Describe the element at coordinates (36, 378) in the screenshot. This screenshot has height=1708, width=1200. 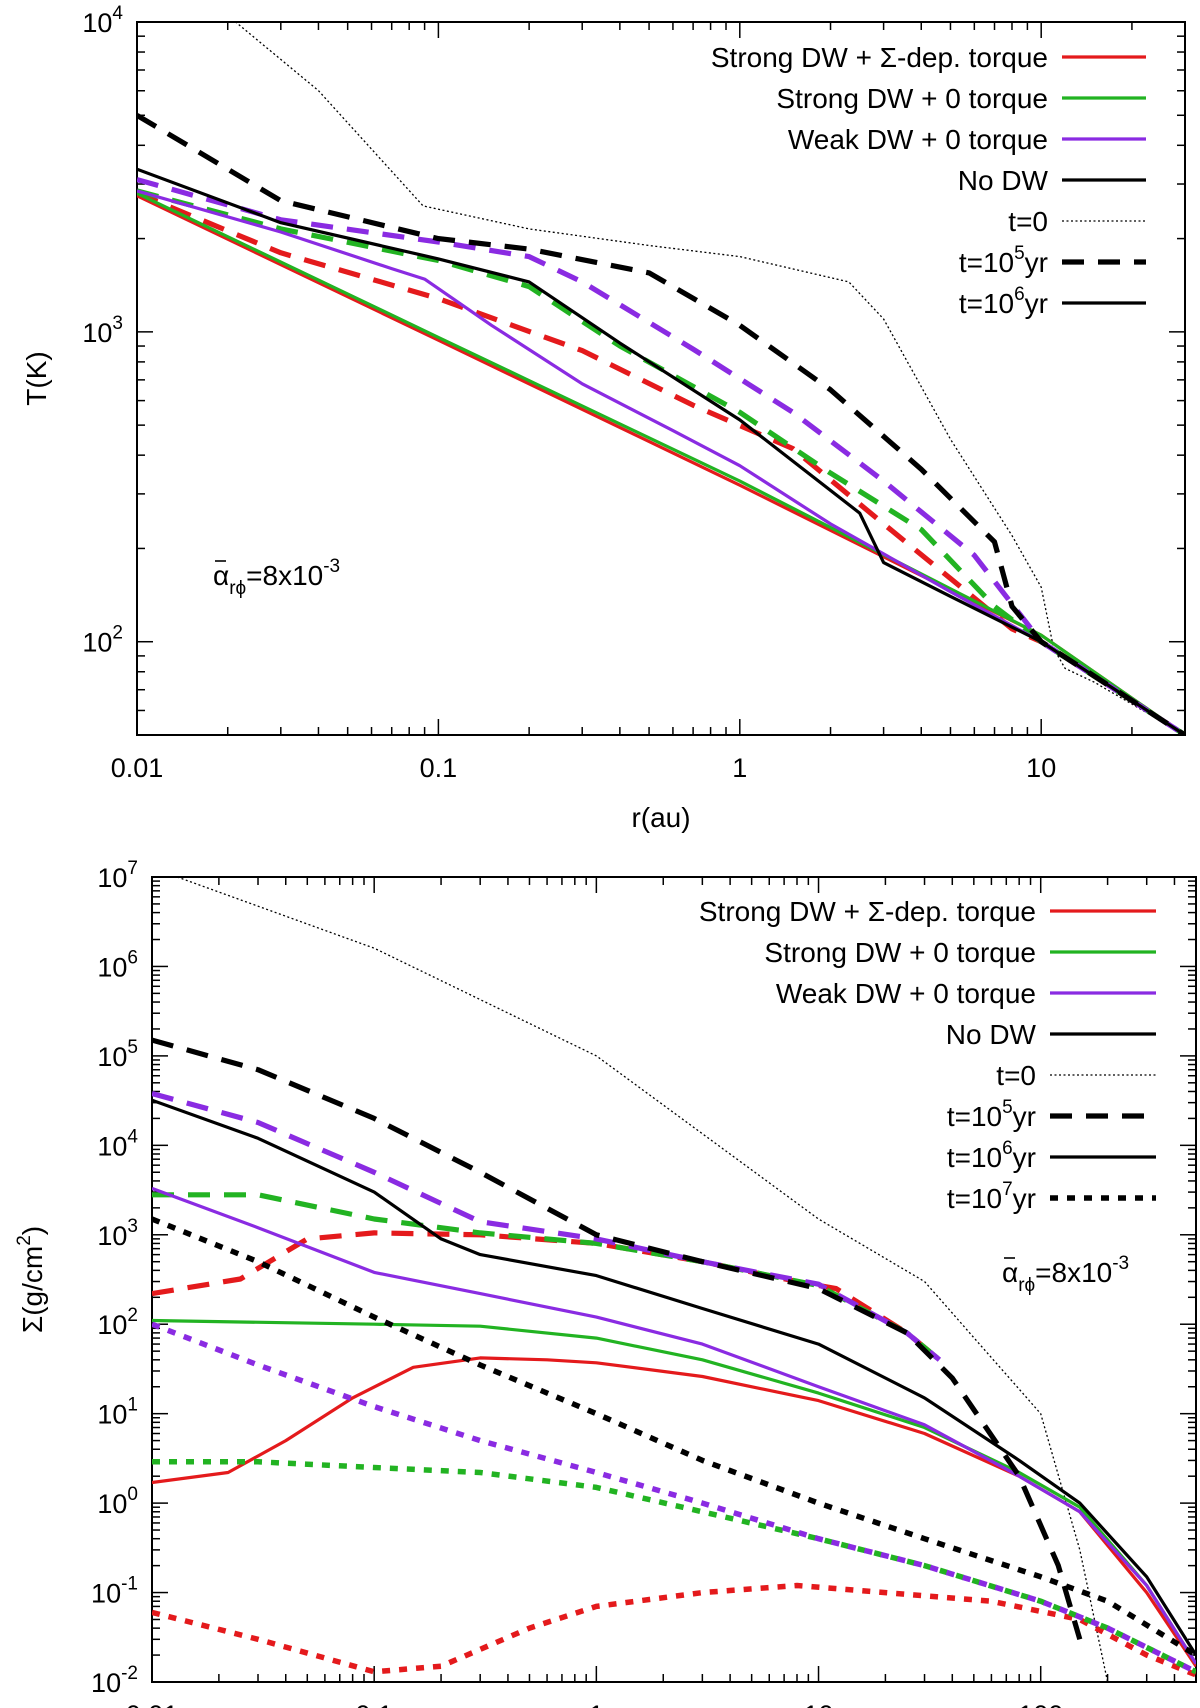
I see `y-axis-label: T(K)` at that location.